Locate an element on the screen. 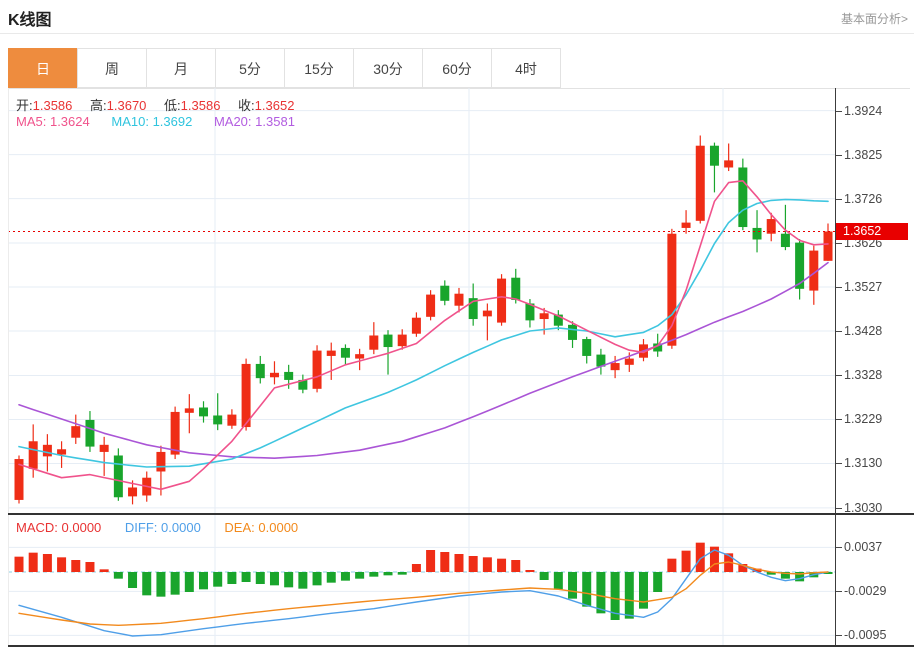 The image size is (914, 648). ma-legend: MA5: 1.3624 MA10: 1.3692 MA20: 1.3581 is located at coordinates (155, 121).